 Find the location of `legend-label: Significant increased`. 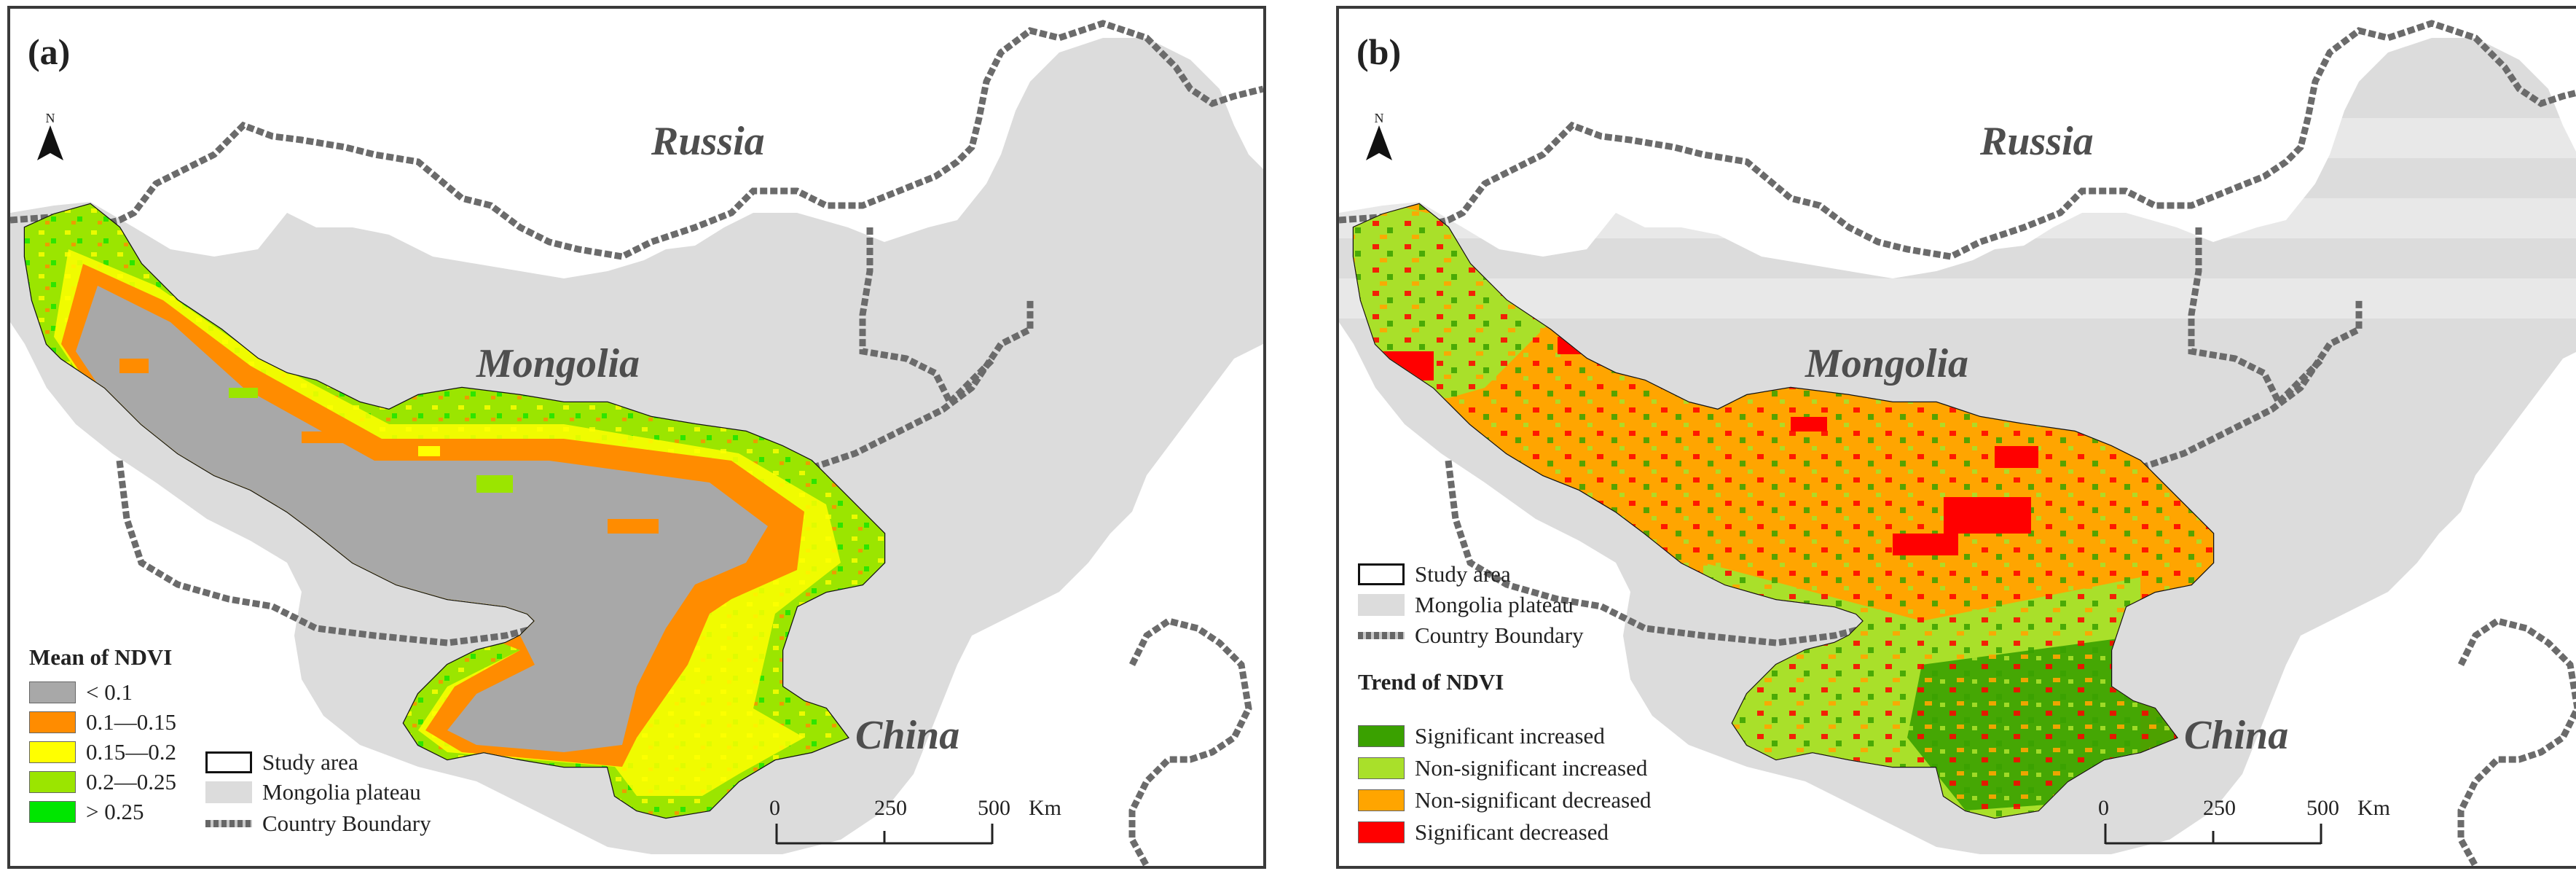

legend-label: Significant increased is located at coordinates (1510, 736).